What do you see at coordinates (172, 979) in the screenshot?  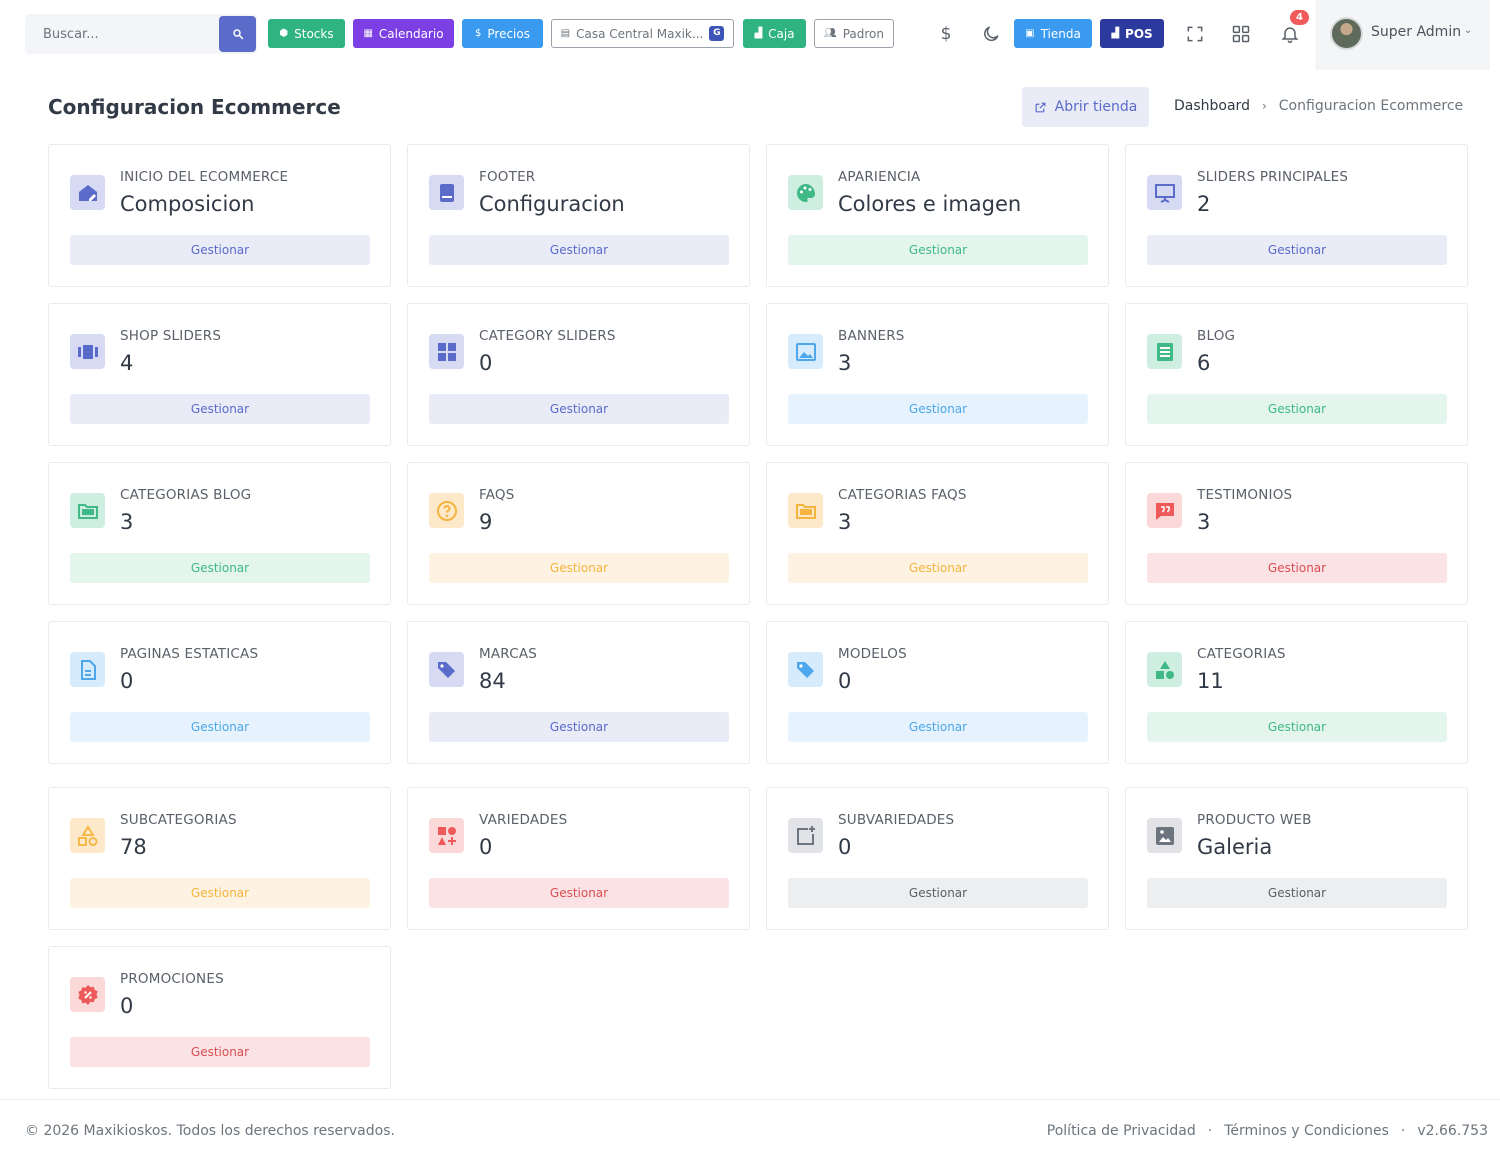 I see `card-label: PROMOCIONES` at bounding box center [172, 979].